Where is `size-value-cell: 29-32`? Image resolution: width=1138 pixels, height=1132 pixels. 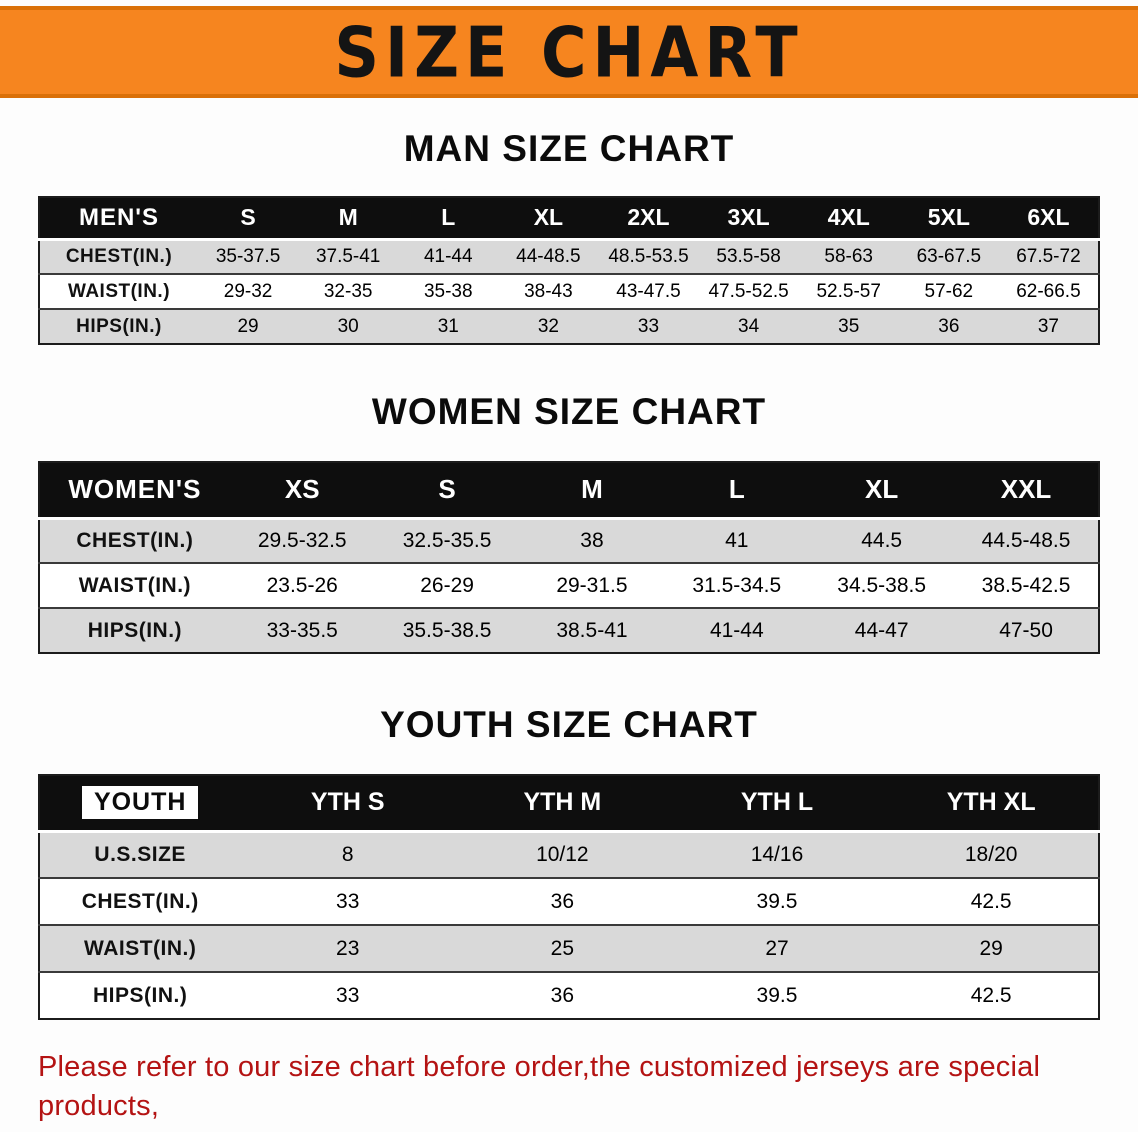 size-value-cell: 29-32 is located at coordinates (248, 291).